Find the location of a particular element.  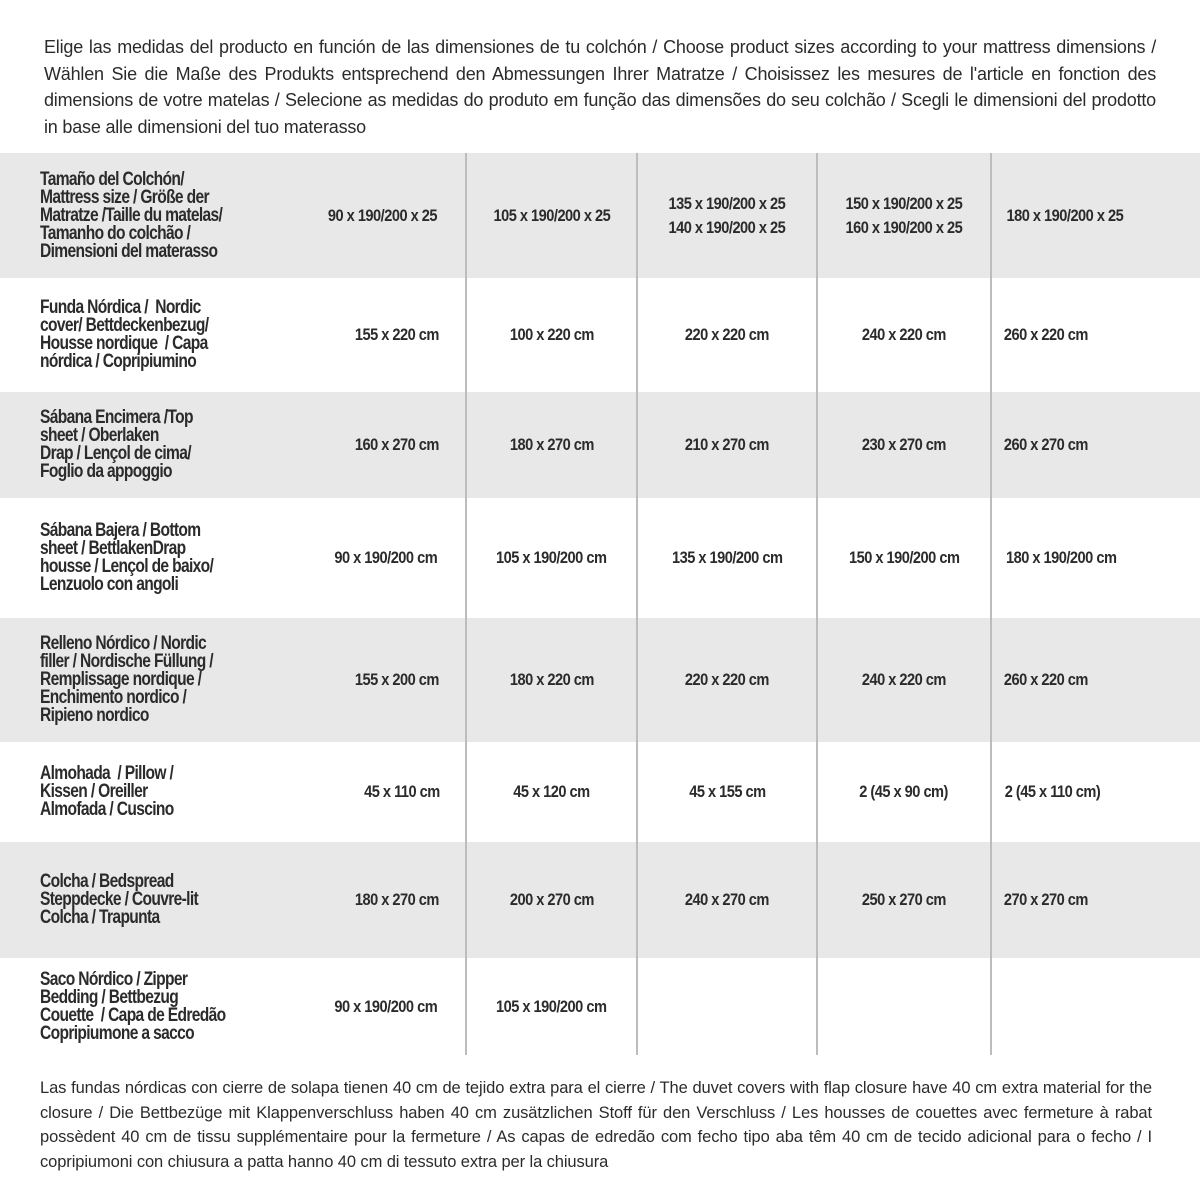

cell-value: 180 x 190/200 cm is located at coordinates (1061, 557).